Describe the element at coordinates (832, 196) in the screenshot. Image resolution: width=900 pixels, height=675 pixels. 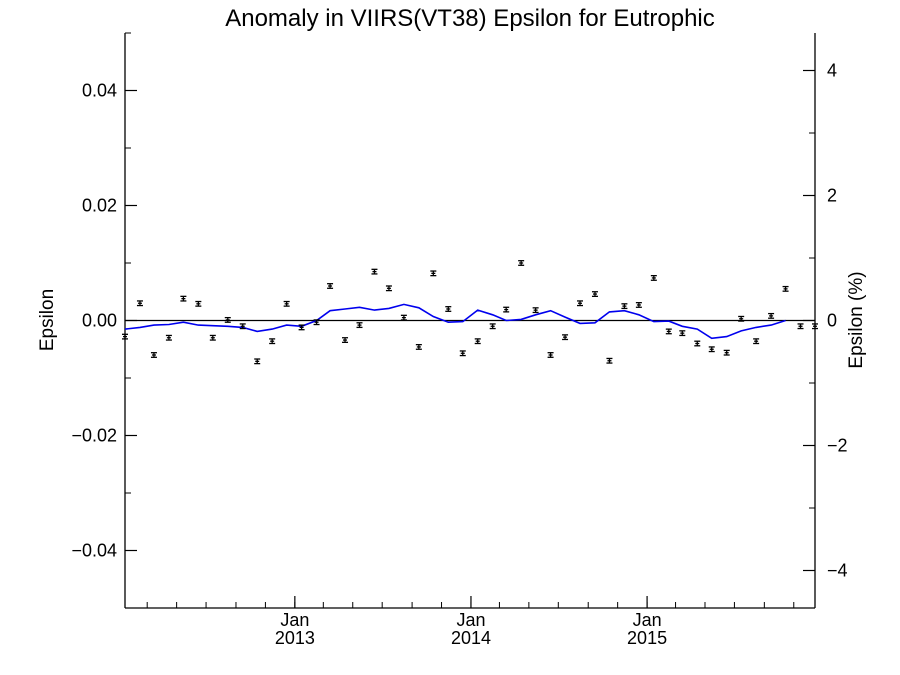
I see `y-tick-label-right: 2` at that location.